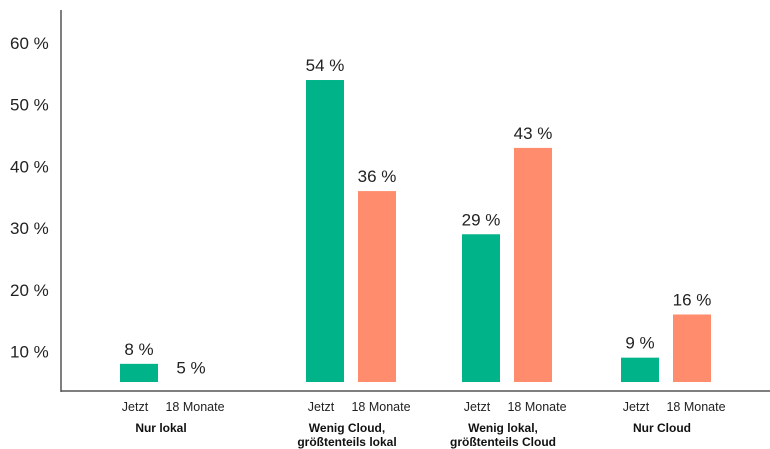 The image size is (770, 449). I want to click on value-label: 29 %, so click(481, 219).